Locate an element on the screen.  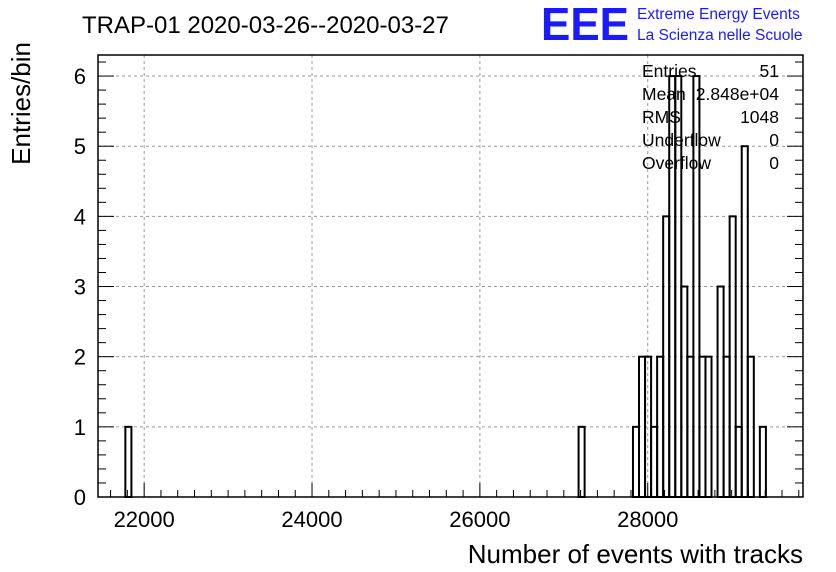
x-tick-label: 28000 is located at coordinates (647, 519).